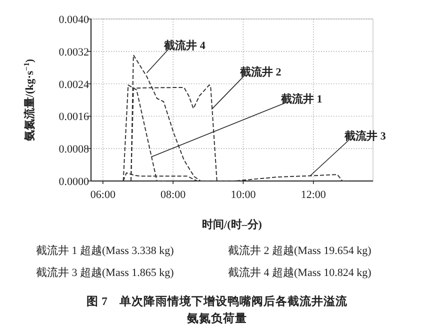  I want to click on y-tick-label: 0.0040, so click(74, 20).